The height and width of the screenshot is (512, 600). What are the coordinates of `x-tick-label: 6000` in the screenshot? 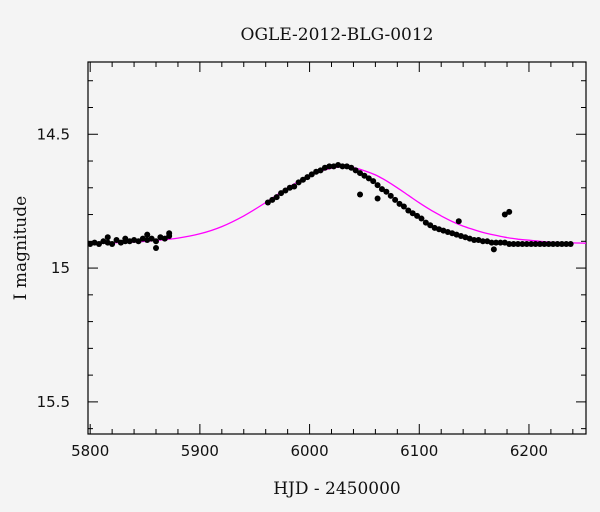 It's located at (309, 451).